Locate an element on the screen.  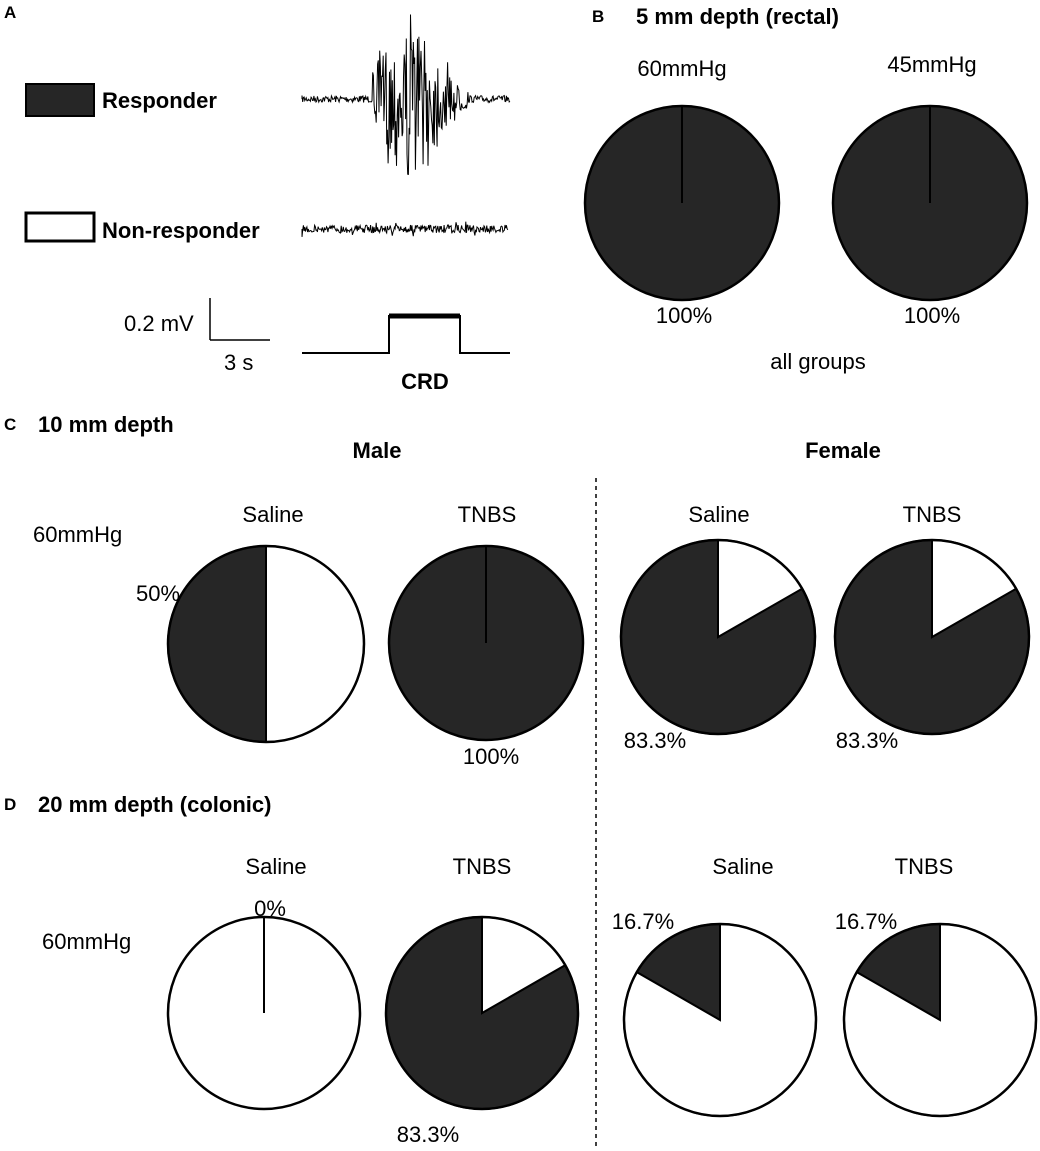
pie-c3-value-label: 83.3% is located at coordinates (655, 740).